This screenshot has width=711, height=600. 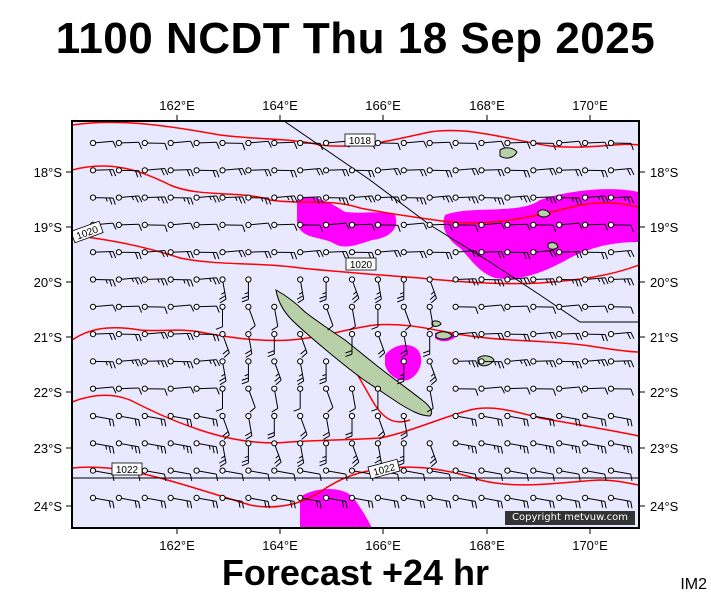 I want to click on lon-label-162-bottom: 162°E, so click(x=177, y=545).